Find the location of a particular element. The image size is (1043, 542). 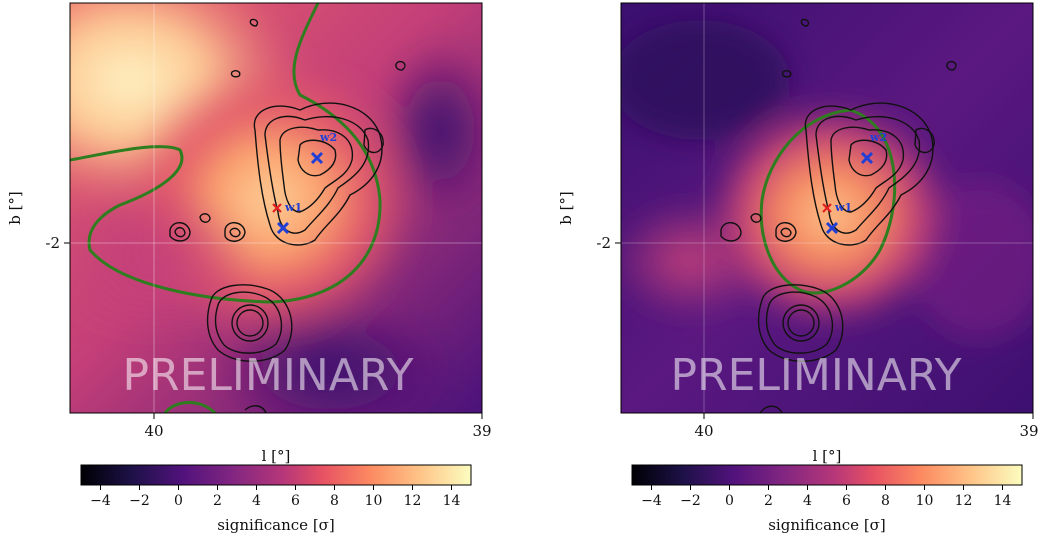

left-colorbar-tick-label-7: 10 is located at coordinates (374, 501).